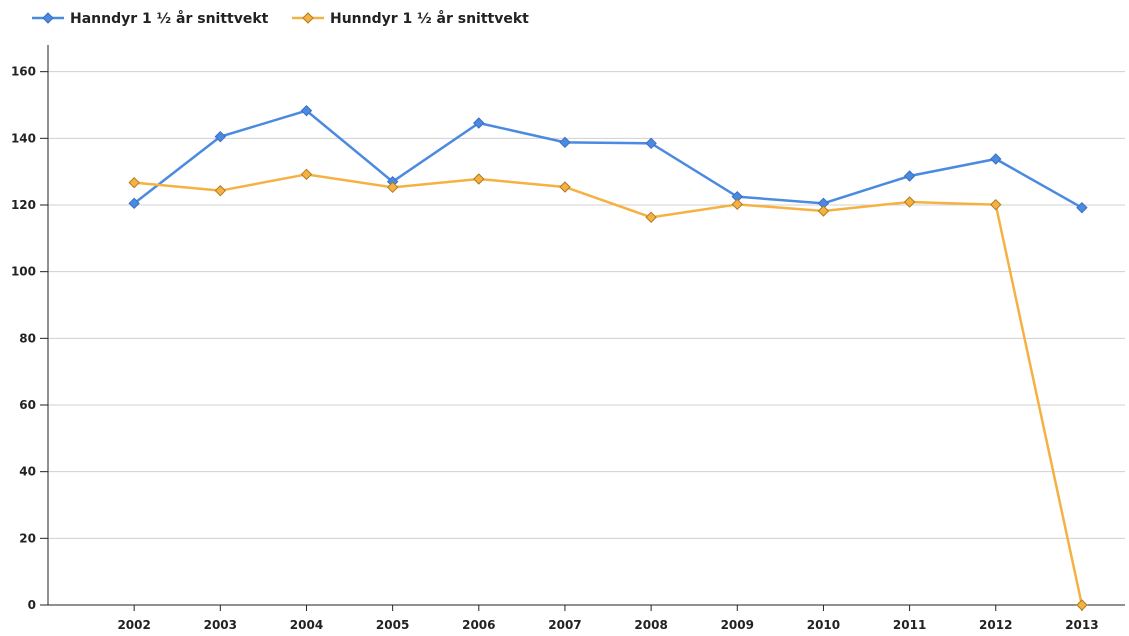  What do you see at coordinates (392, 625) in the screenshot?
I see `x-tick-label: 2005` at bounding box center [392, 625].